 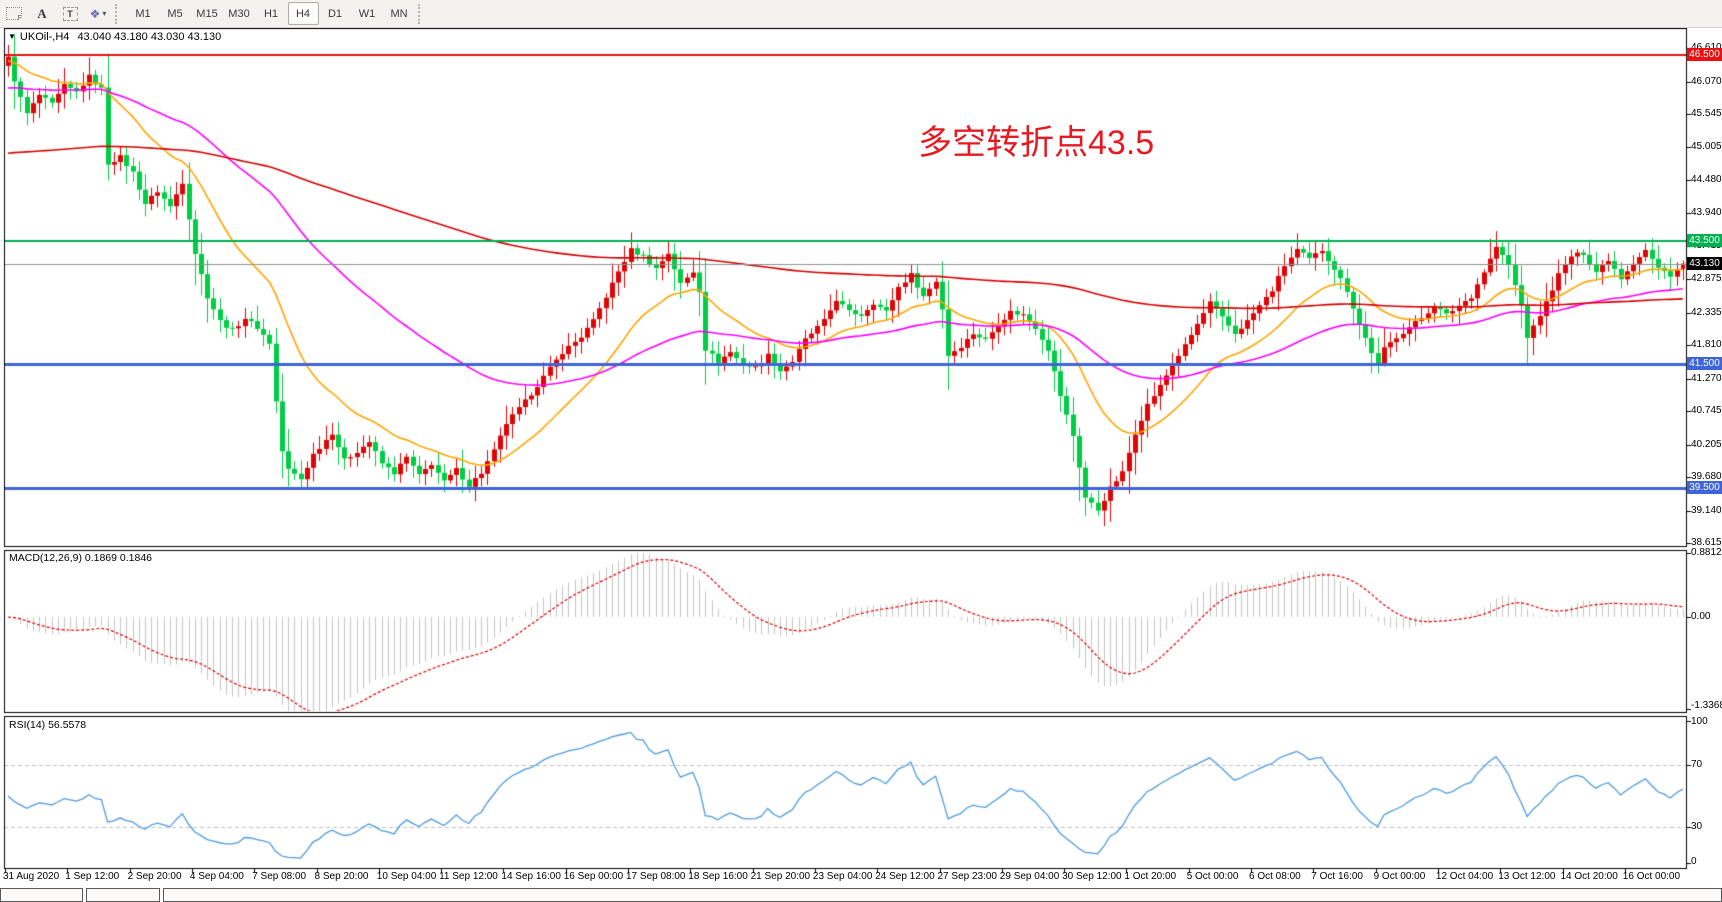 I want to click on timeframe-button-m15: M15, so click(x=207, y=13).